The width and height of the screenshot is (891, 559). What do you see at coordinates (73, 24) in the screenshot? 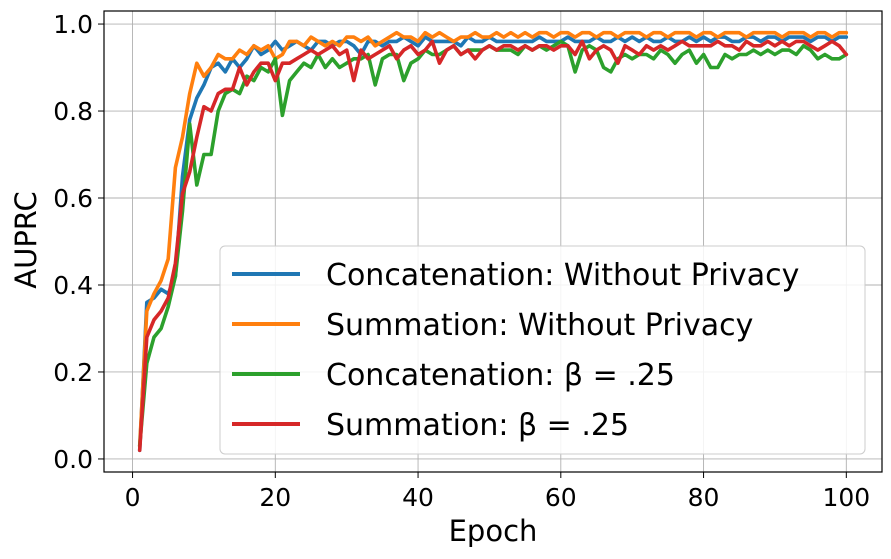
I see `y-tick-label: 1.0` at bounding box center [73, 24].